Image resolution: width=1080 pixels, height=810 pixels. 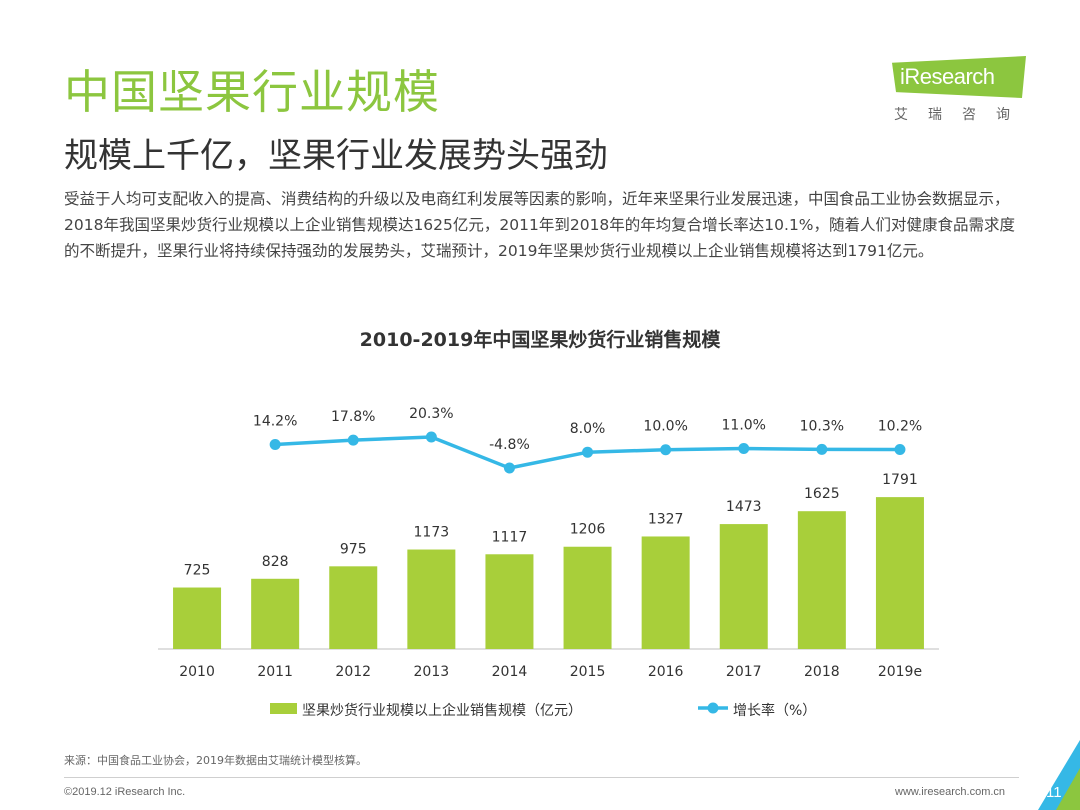 I want to click on growth-point-2016, so click(x=666, y=450).